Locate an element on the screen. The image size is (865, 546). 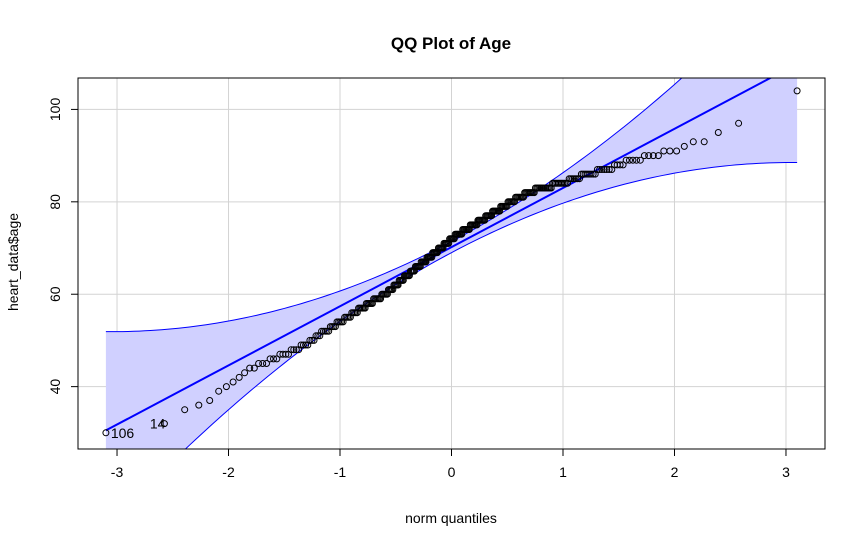
x-tick-label: 1 is located at coordinates (563, 472).